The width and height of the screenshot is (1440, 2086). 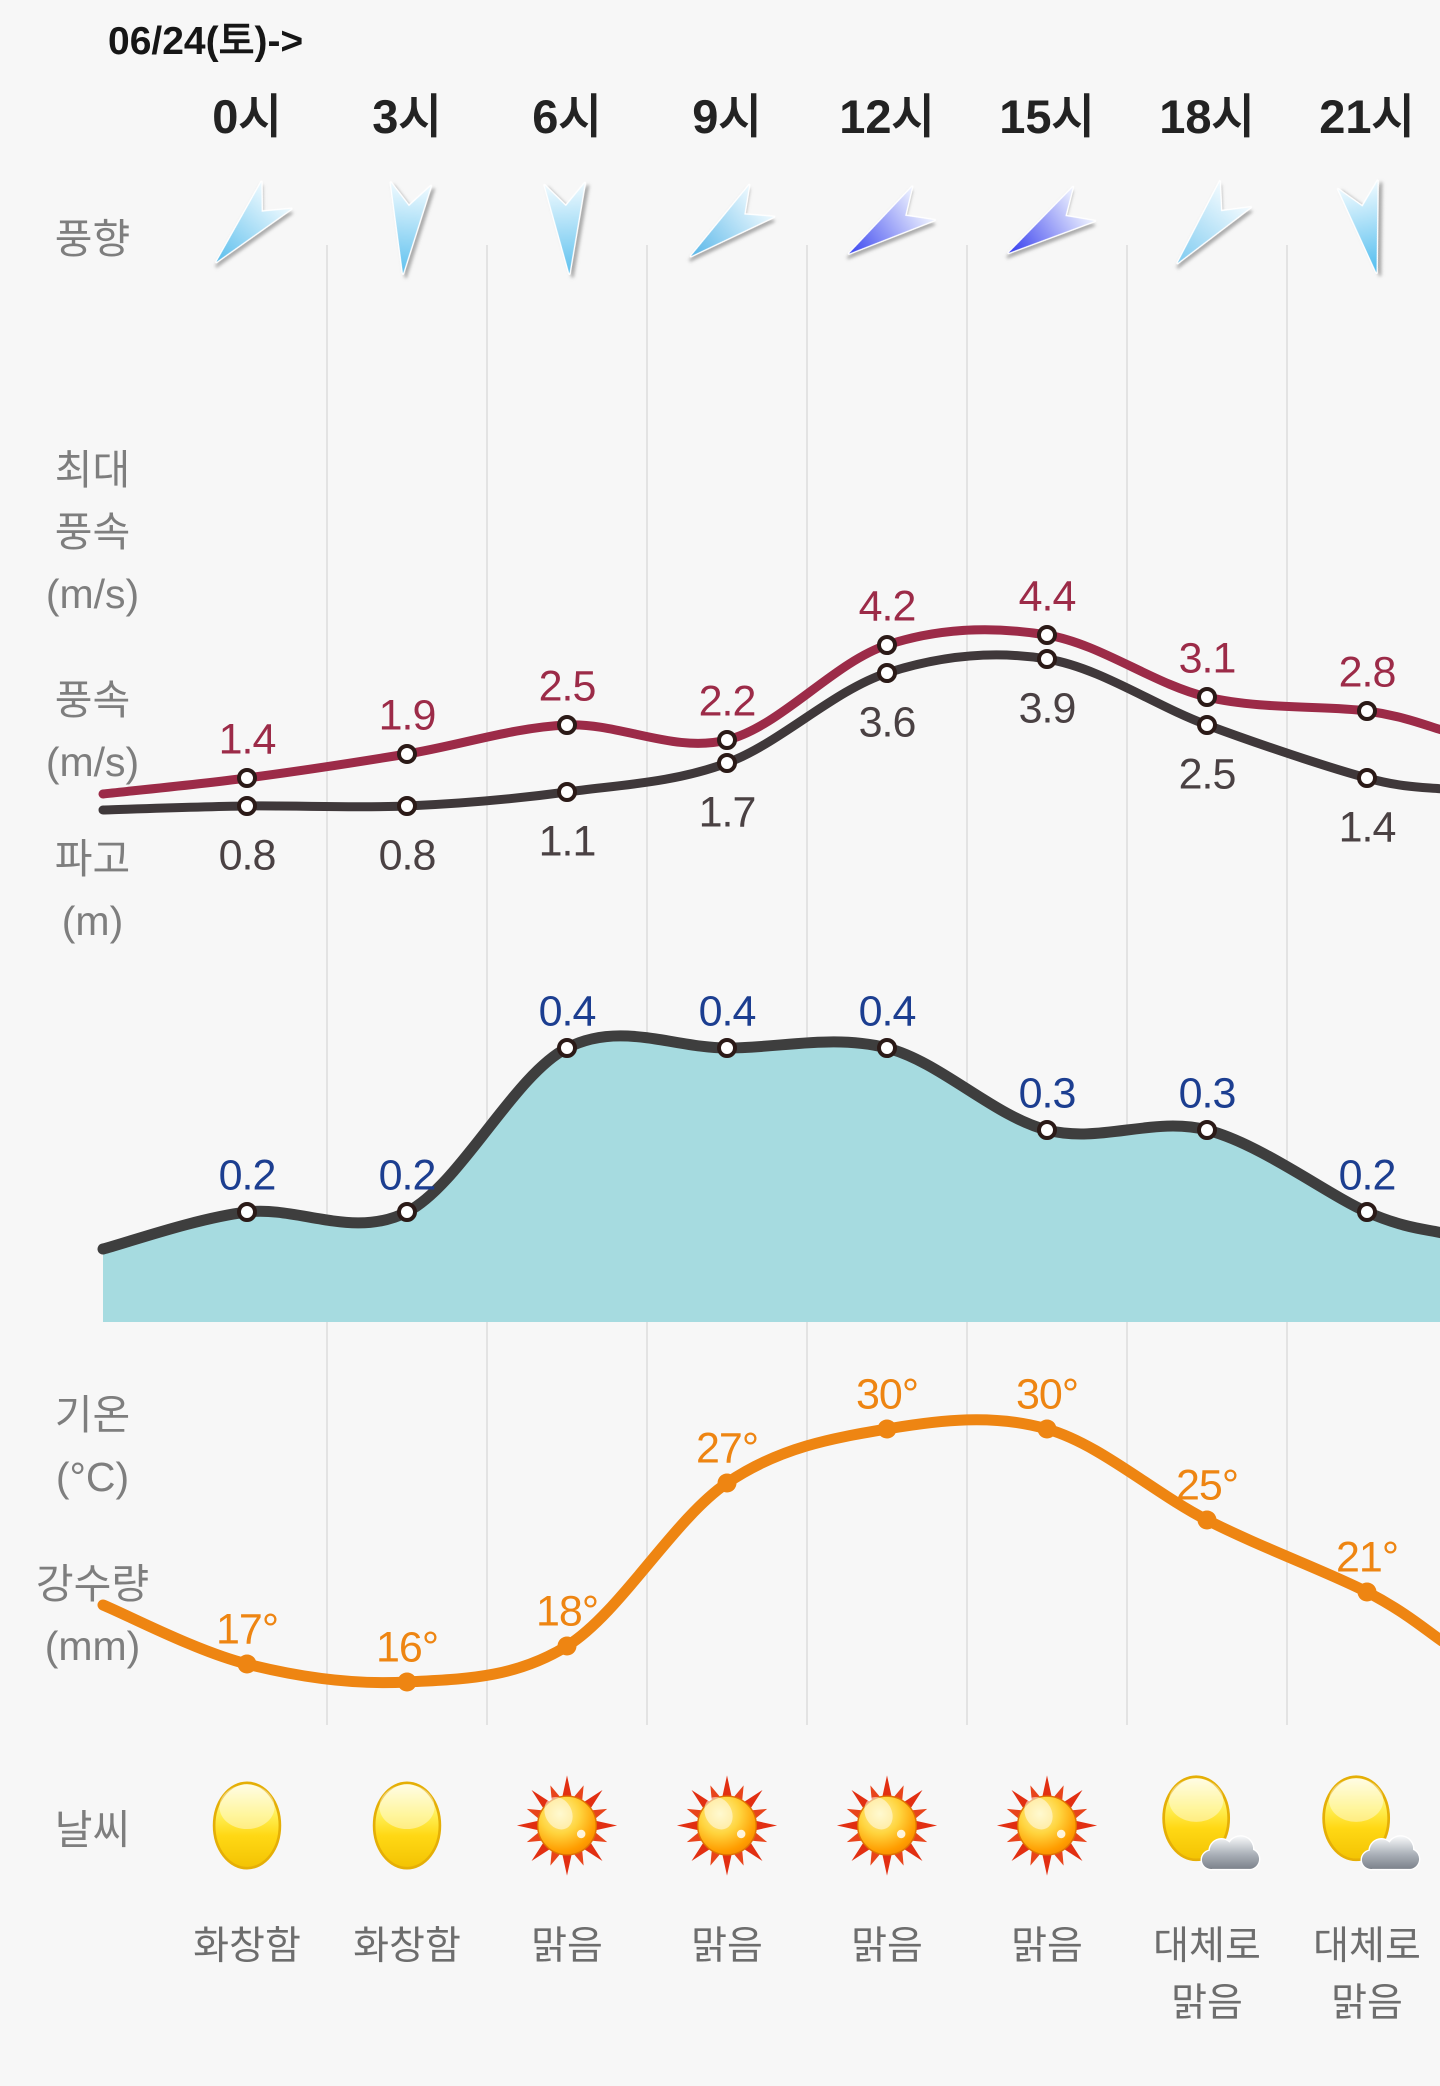 What do you see at coordinates (887, 722) in the screenshot?
I see `wind-value: 3.6` at bounding box center [887, 722].